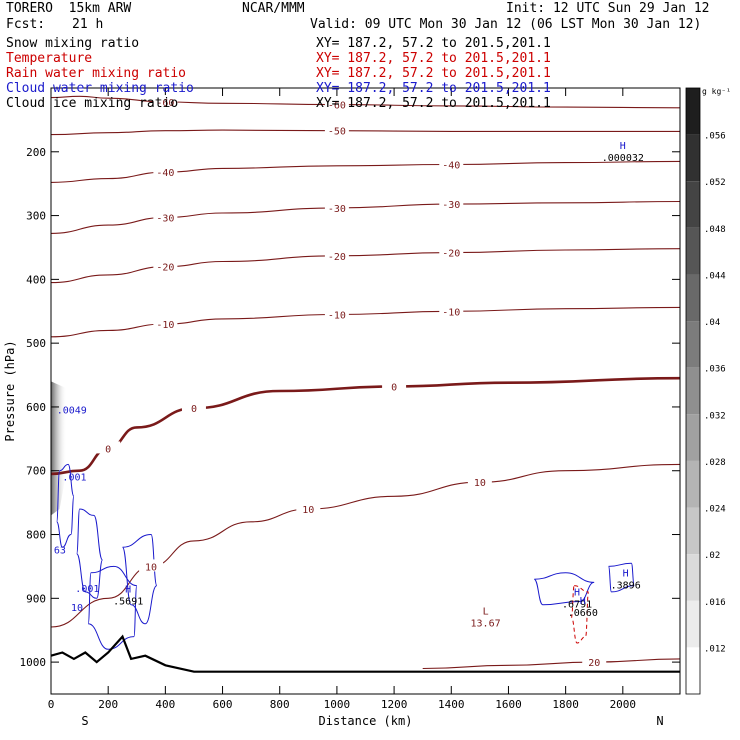 Image resolution: width=740 pixels, height=740 pixels. What do you see at coordinates (365, 132) in the screenshot?
I see `isotherm--50` at bounding box center [365, 132].